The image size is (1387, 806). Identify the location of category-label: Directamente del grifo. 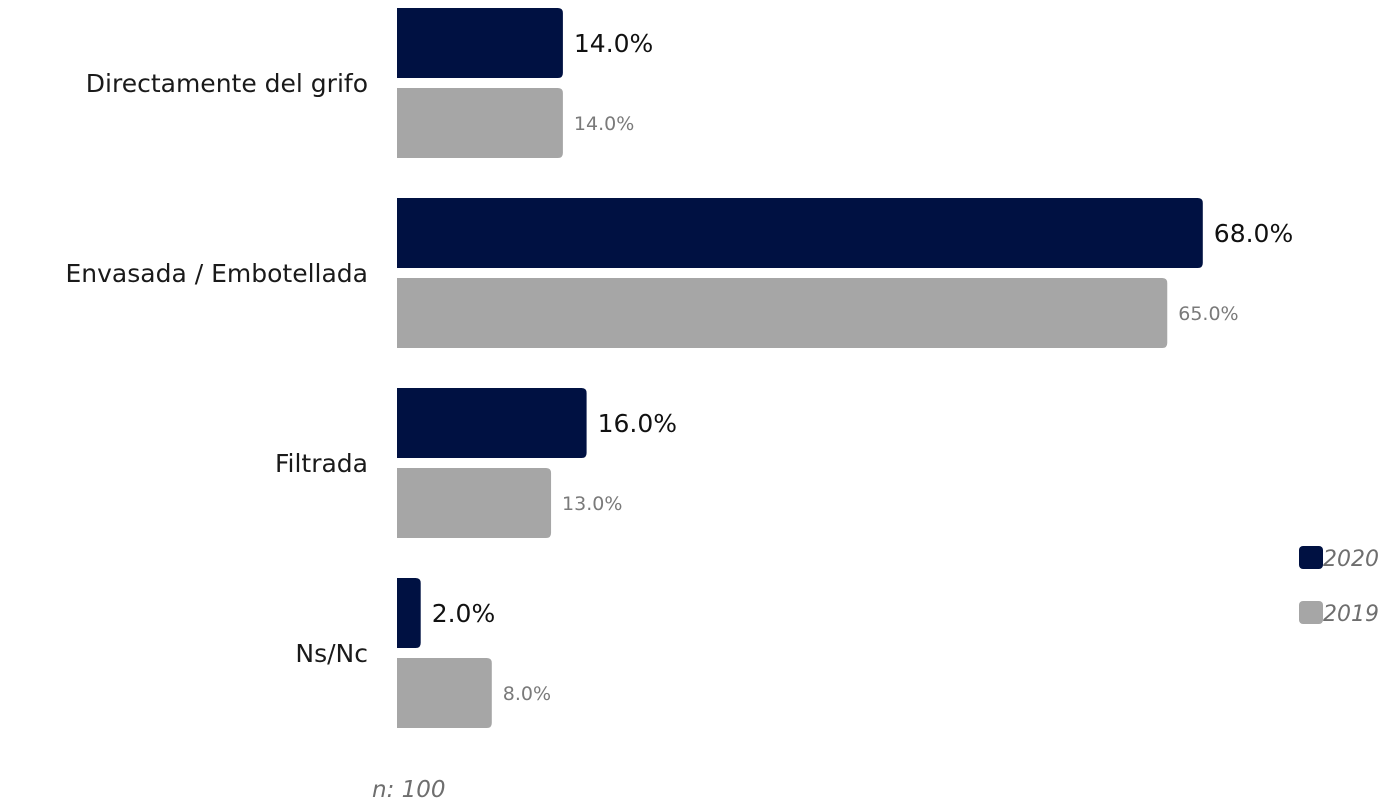
(227, 83).